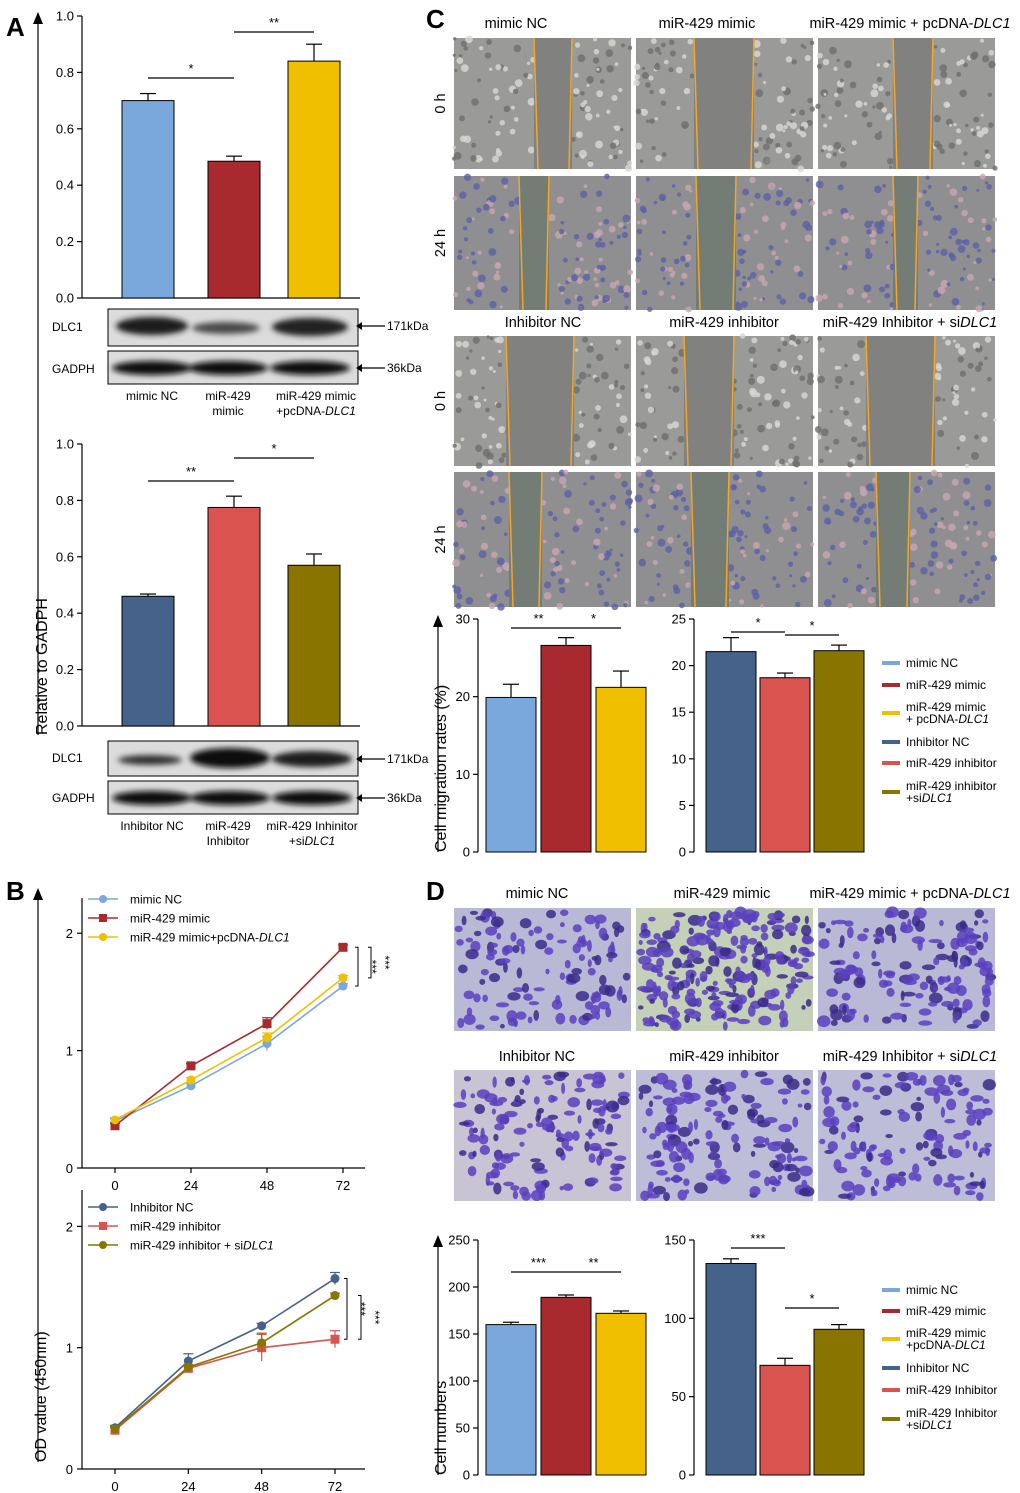 The width and height of the screenshot is (1020, 1493). Describe the element at coordinates (508, 401) in the screenshot. I see `wound-edge-line` at that location.